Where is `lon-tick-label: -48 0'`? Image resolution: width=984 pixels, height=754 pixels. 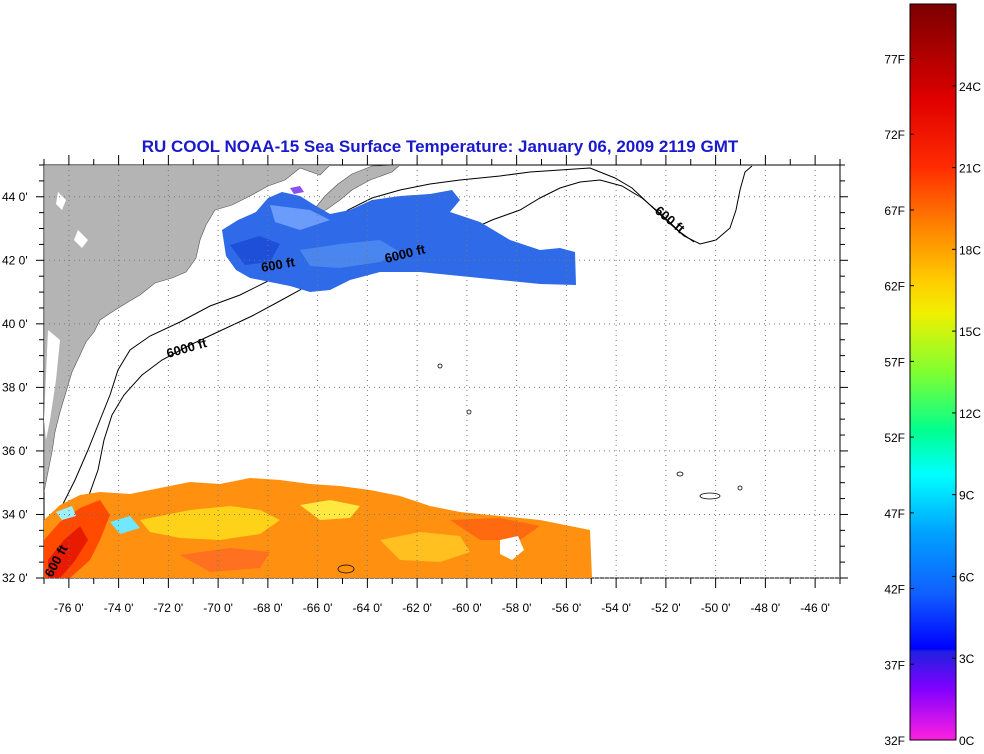
lon-tick-label: -48 0' is located at coordinates (766, 608).